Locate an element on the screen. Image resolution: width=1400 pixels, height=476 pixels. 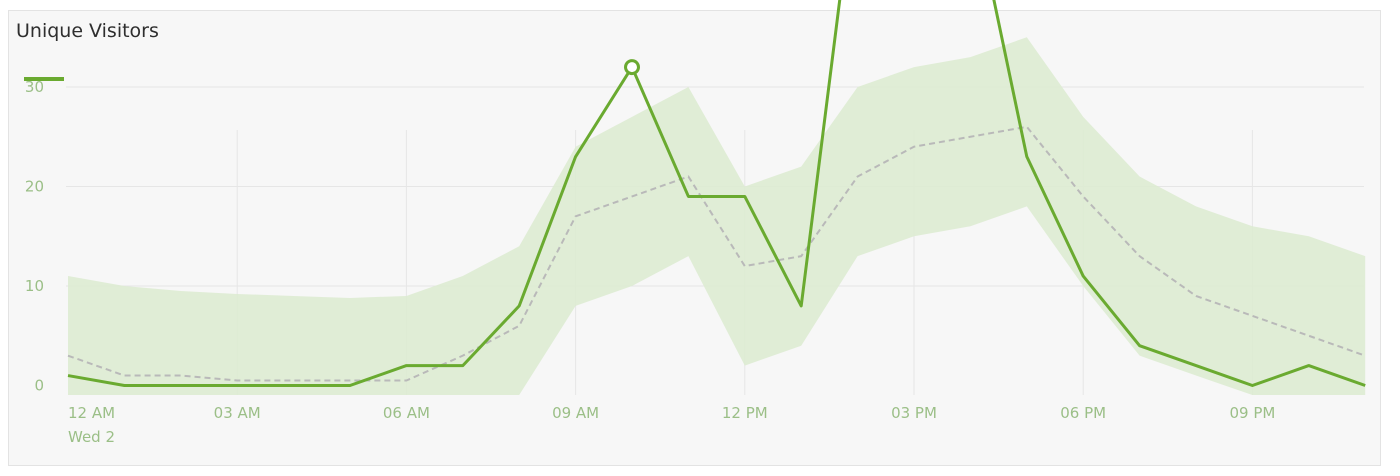
anomaly-point is located at coordinates (632, 67).